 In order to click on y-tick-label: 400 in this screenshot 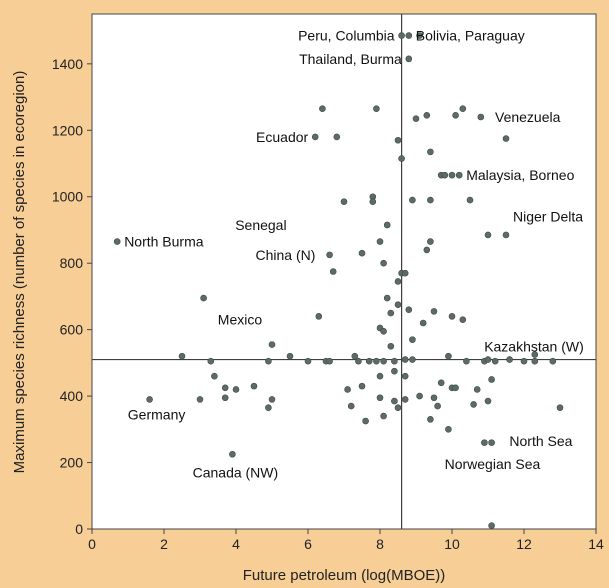, I will do `click(72, 396)`.